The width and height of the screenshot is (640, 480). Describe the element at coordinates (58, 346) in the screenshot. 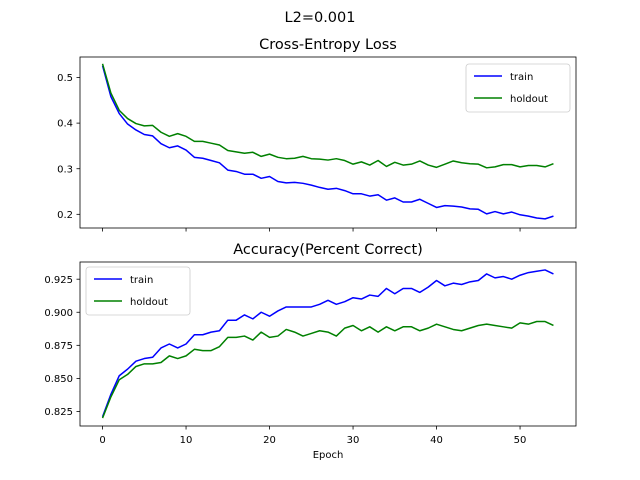

I see `accuracy-y-tick-label: 0.875` at that location.